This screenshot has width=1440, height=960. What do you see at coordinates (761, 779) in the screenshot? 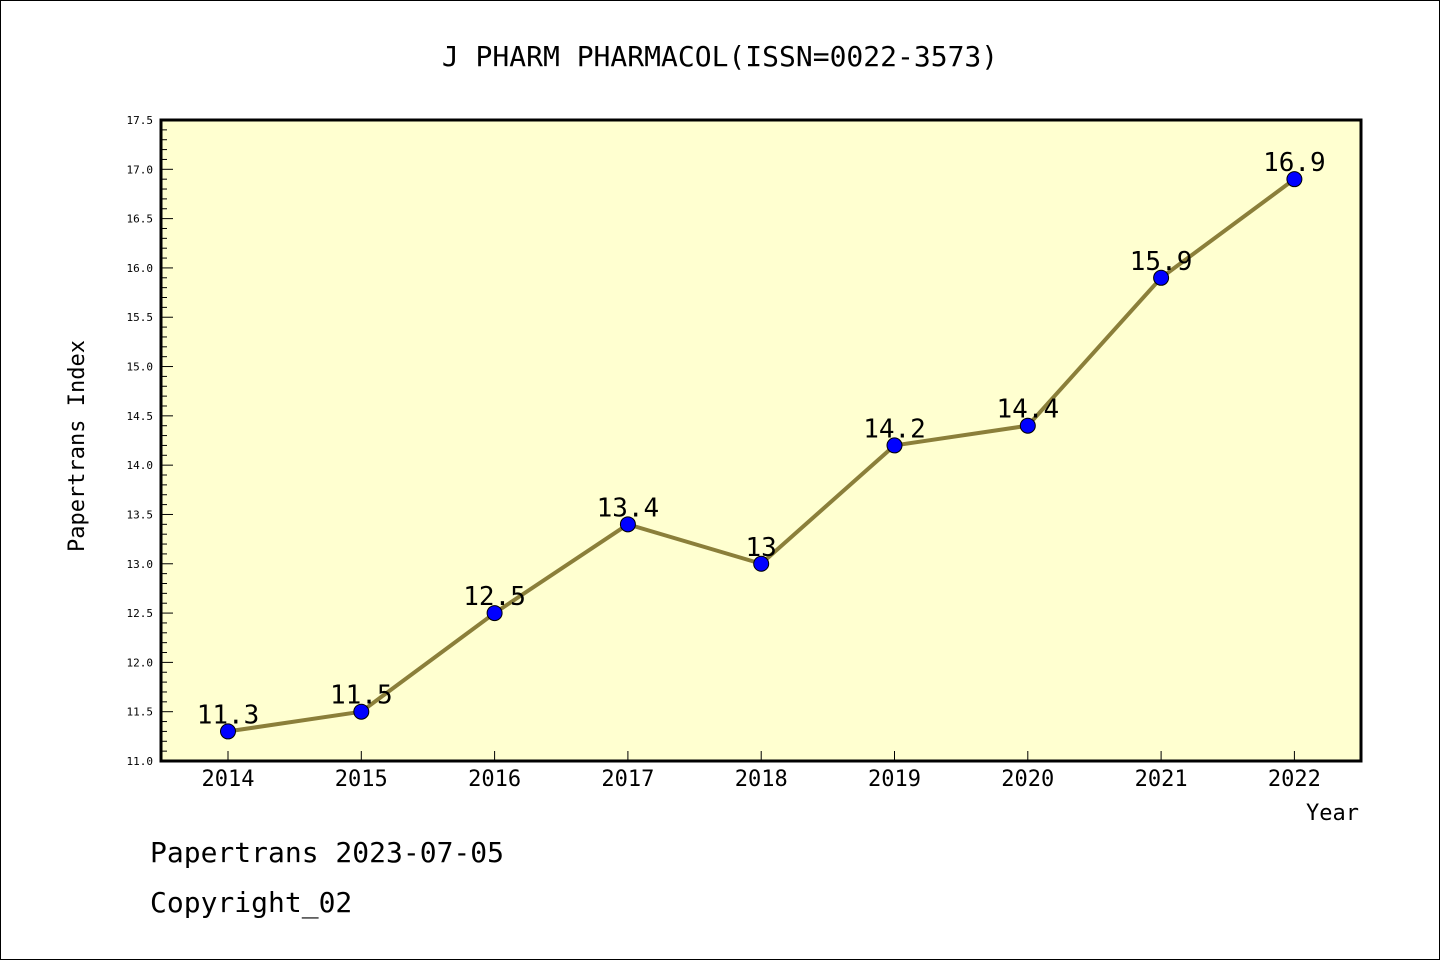
I see `x-tick-label: 2018` at bounding box center [761, 779].